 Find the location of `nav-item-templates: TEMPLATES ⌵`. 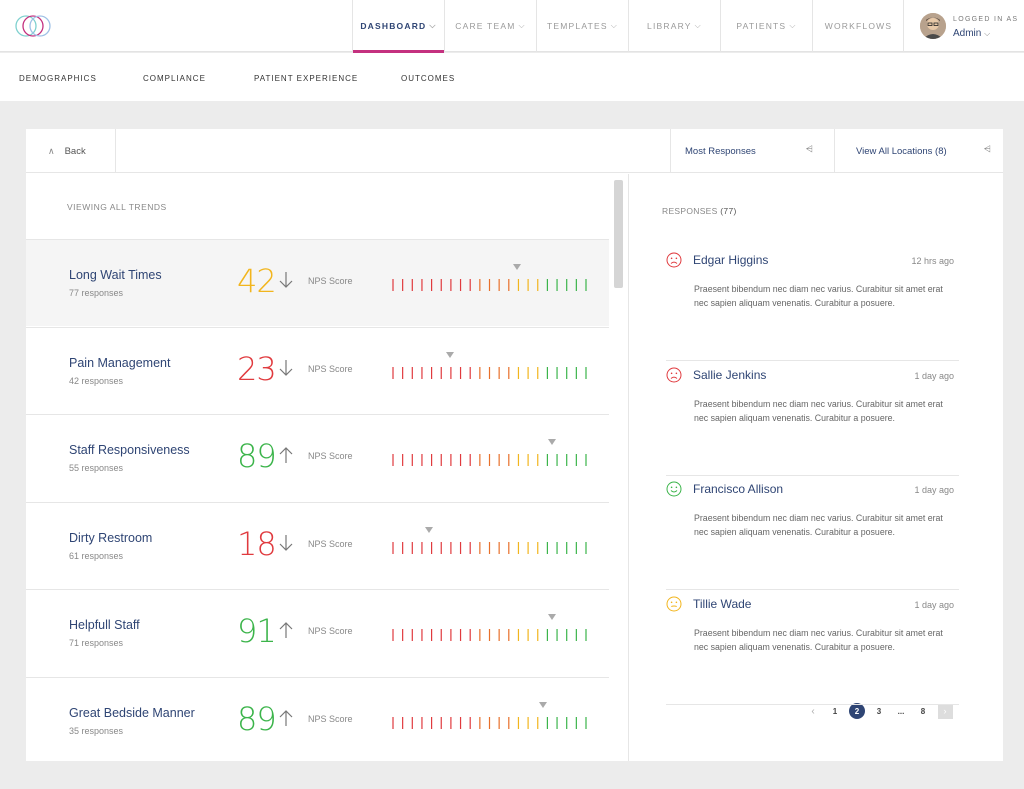

nav-item-templates: TEMPLATES ⌵ is located at coordinates (582, 26).